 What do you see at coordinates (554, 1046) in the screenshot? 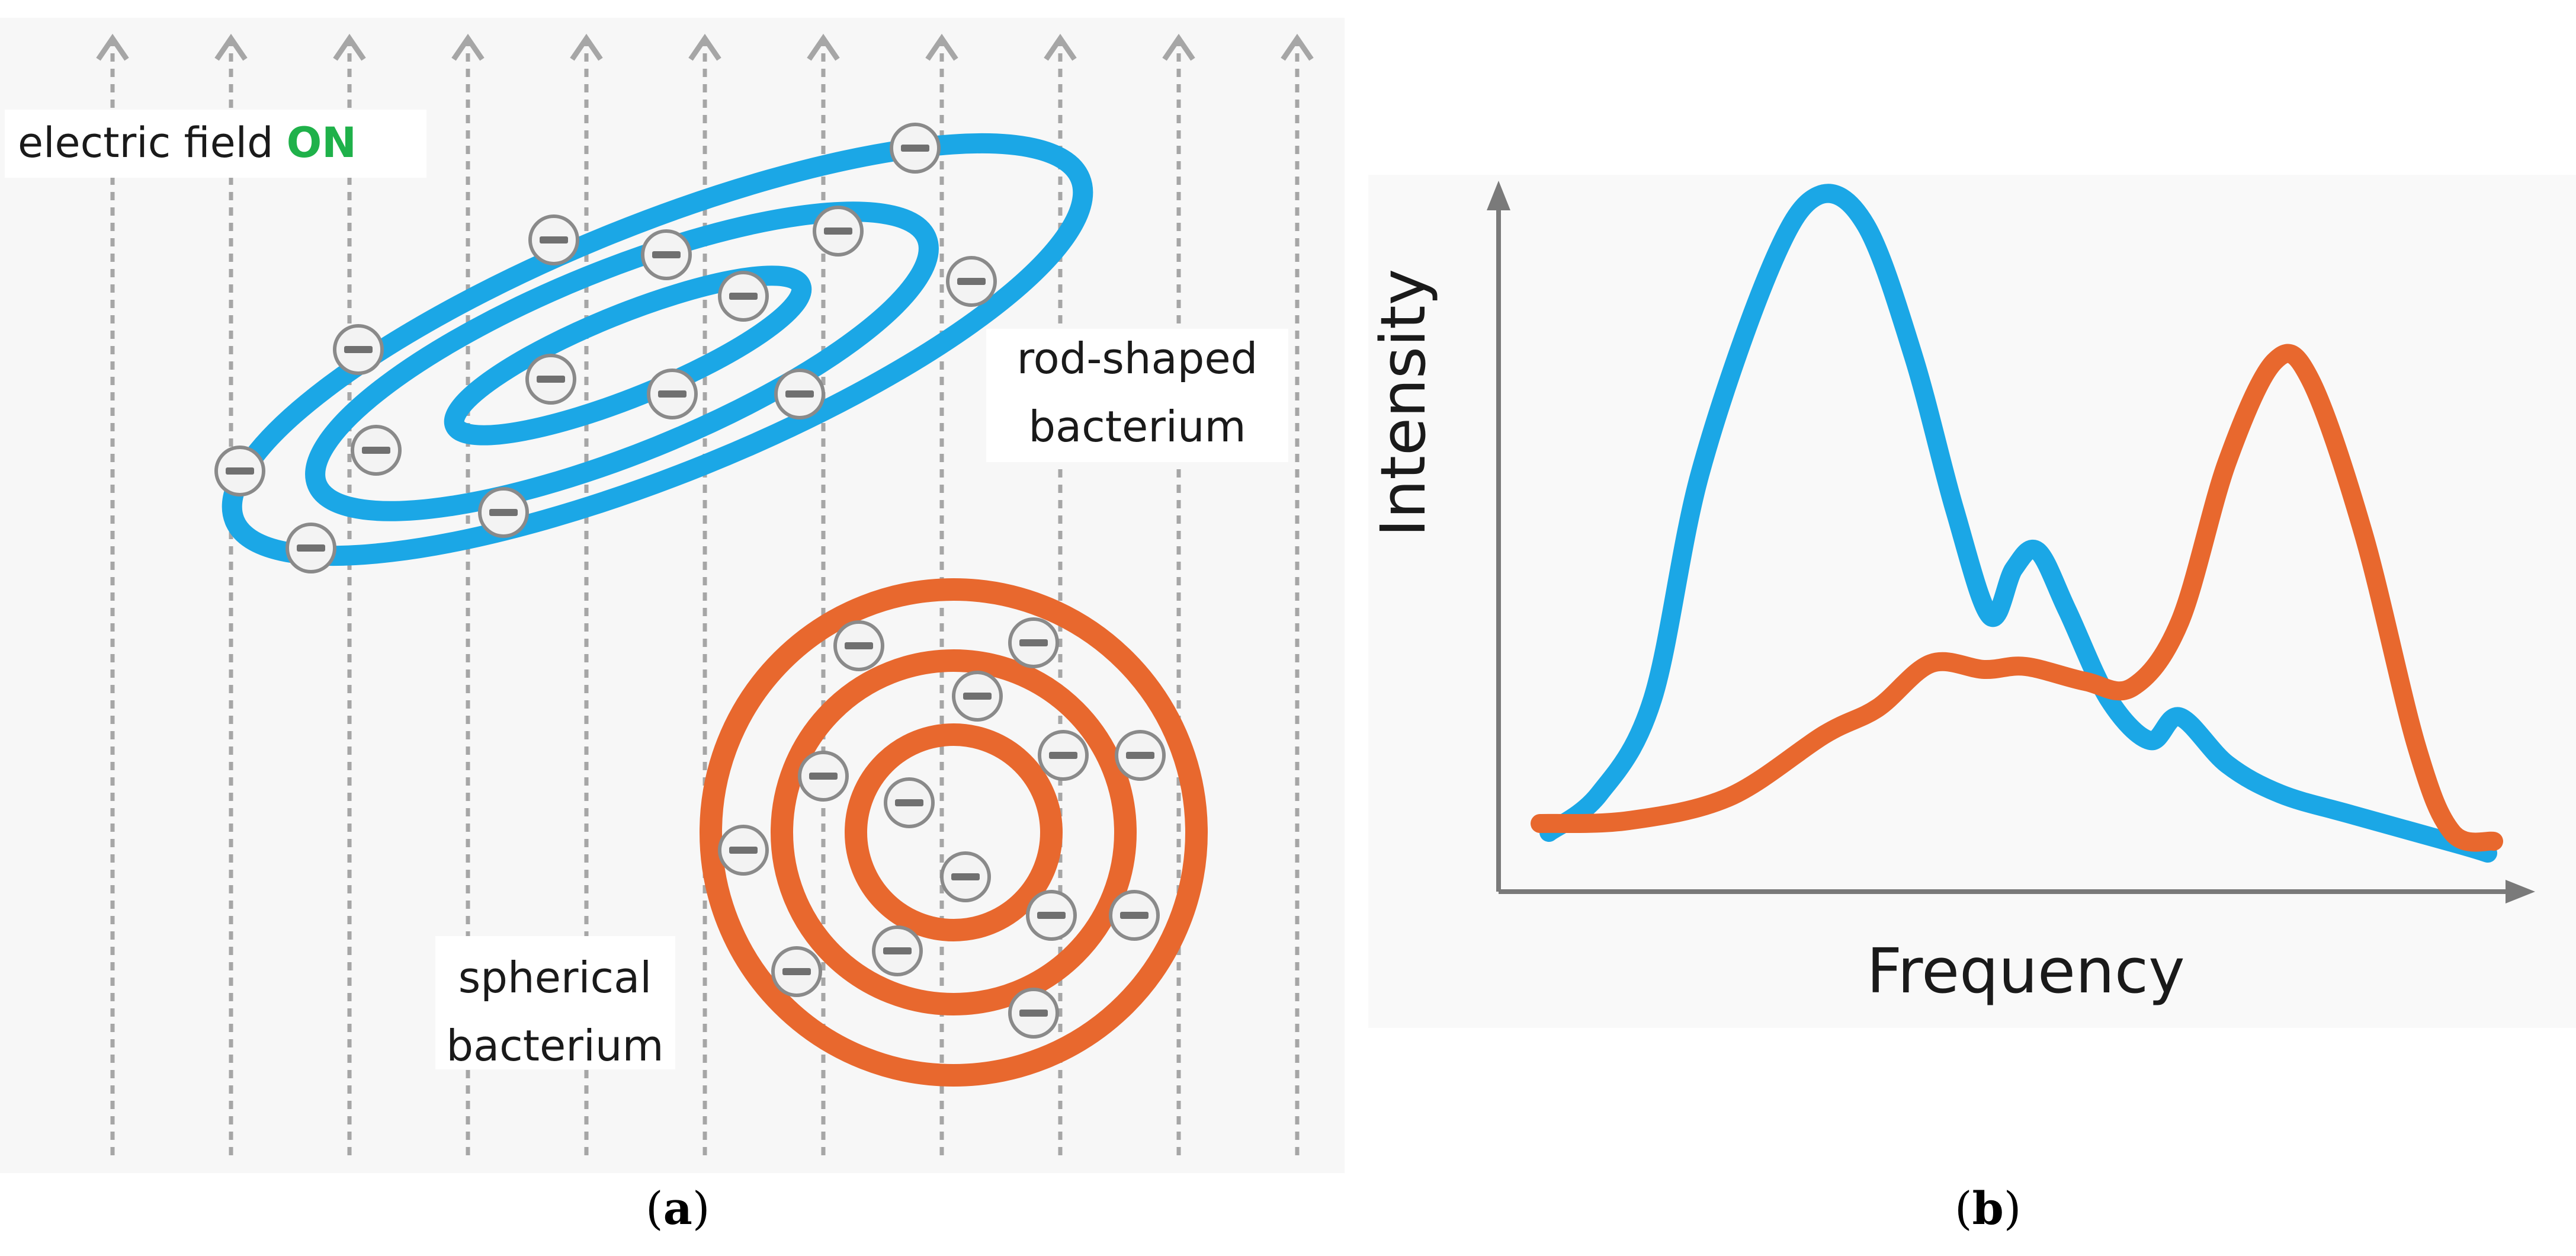
I see `sphere-label-line2: bacterium` at bounding box center [554, 1046].